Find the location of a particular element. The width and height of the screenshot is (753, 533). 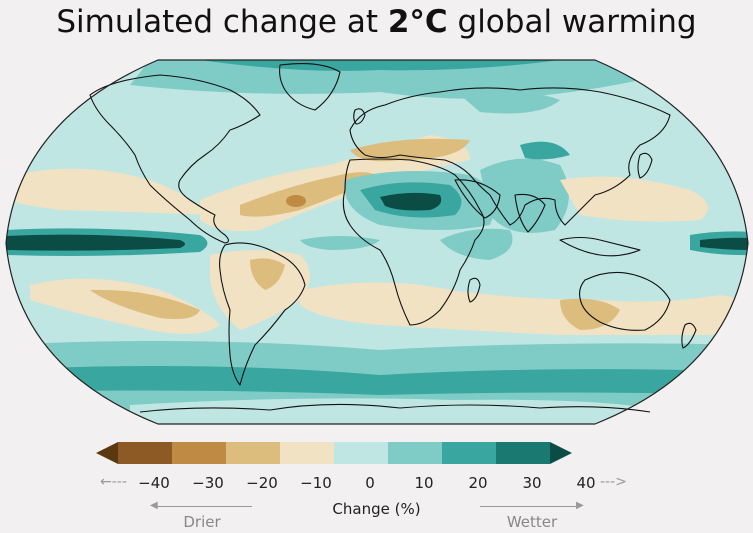

tick-label: −20 is located at coordinates (262, 483).